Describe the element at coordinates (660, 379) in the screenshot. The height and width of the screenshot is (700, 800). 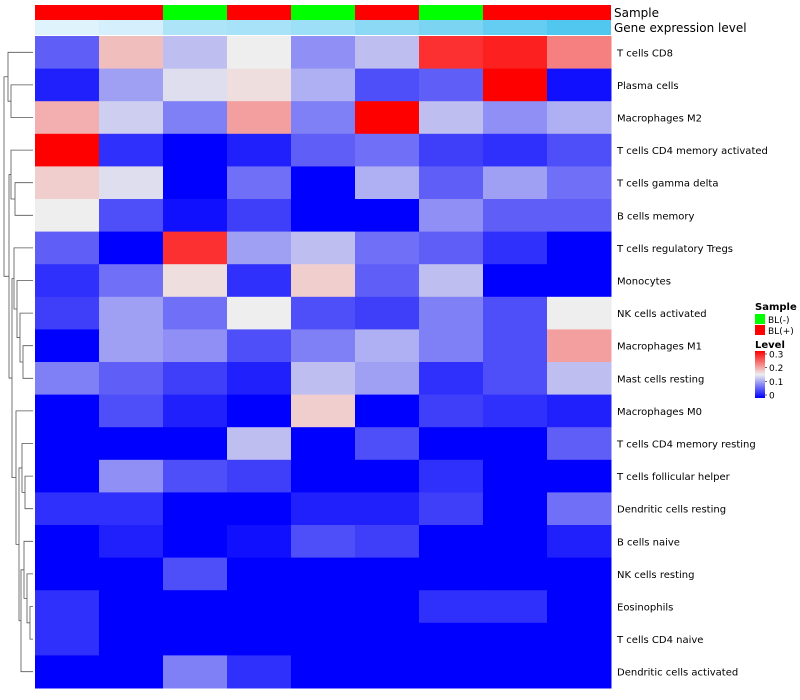
I see `row-label: Mast cells resting` at that location.